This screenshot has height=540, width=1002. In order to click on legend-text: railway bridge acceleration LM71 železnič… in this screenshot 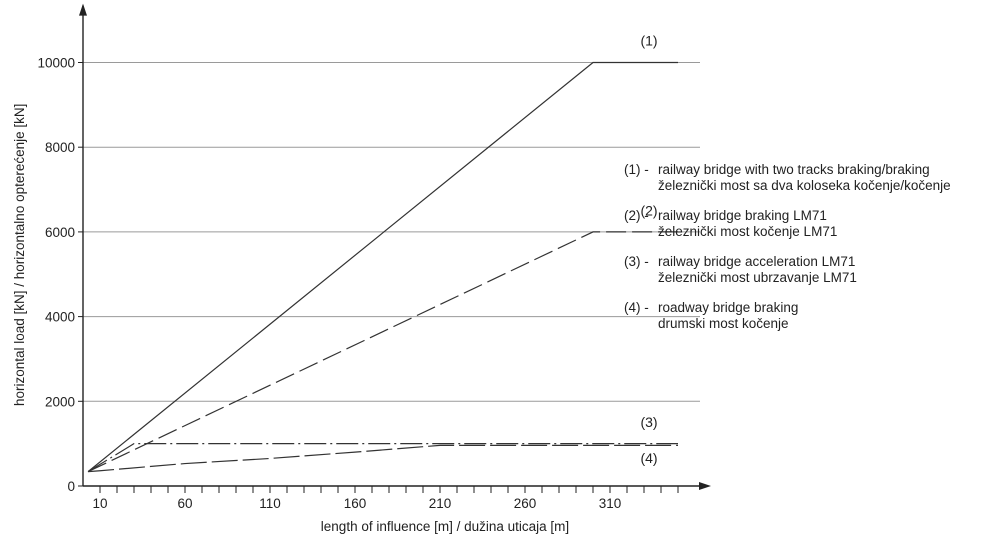, I will do `click(757, 270)`.